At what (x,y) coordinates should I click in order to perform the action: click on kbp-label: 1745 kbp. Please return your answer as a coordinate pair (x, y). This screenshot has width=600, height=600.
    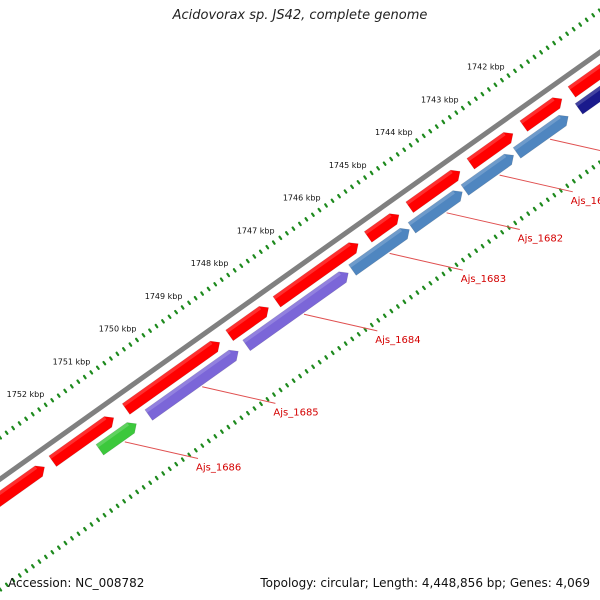
    Looking at the image, I should click on (348, 165).